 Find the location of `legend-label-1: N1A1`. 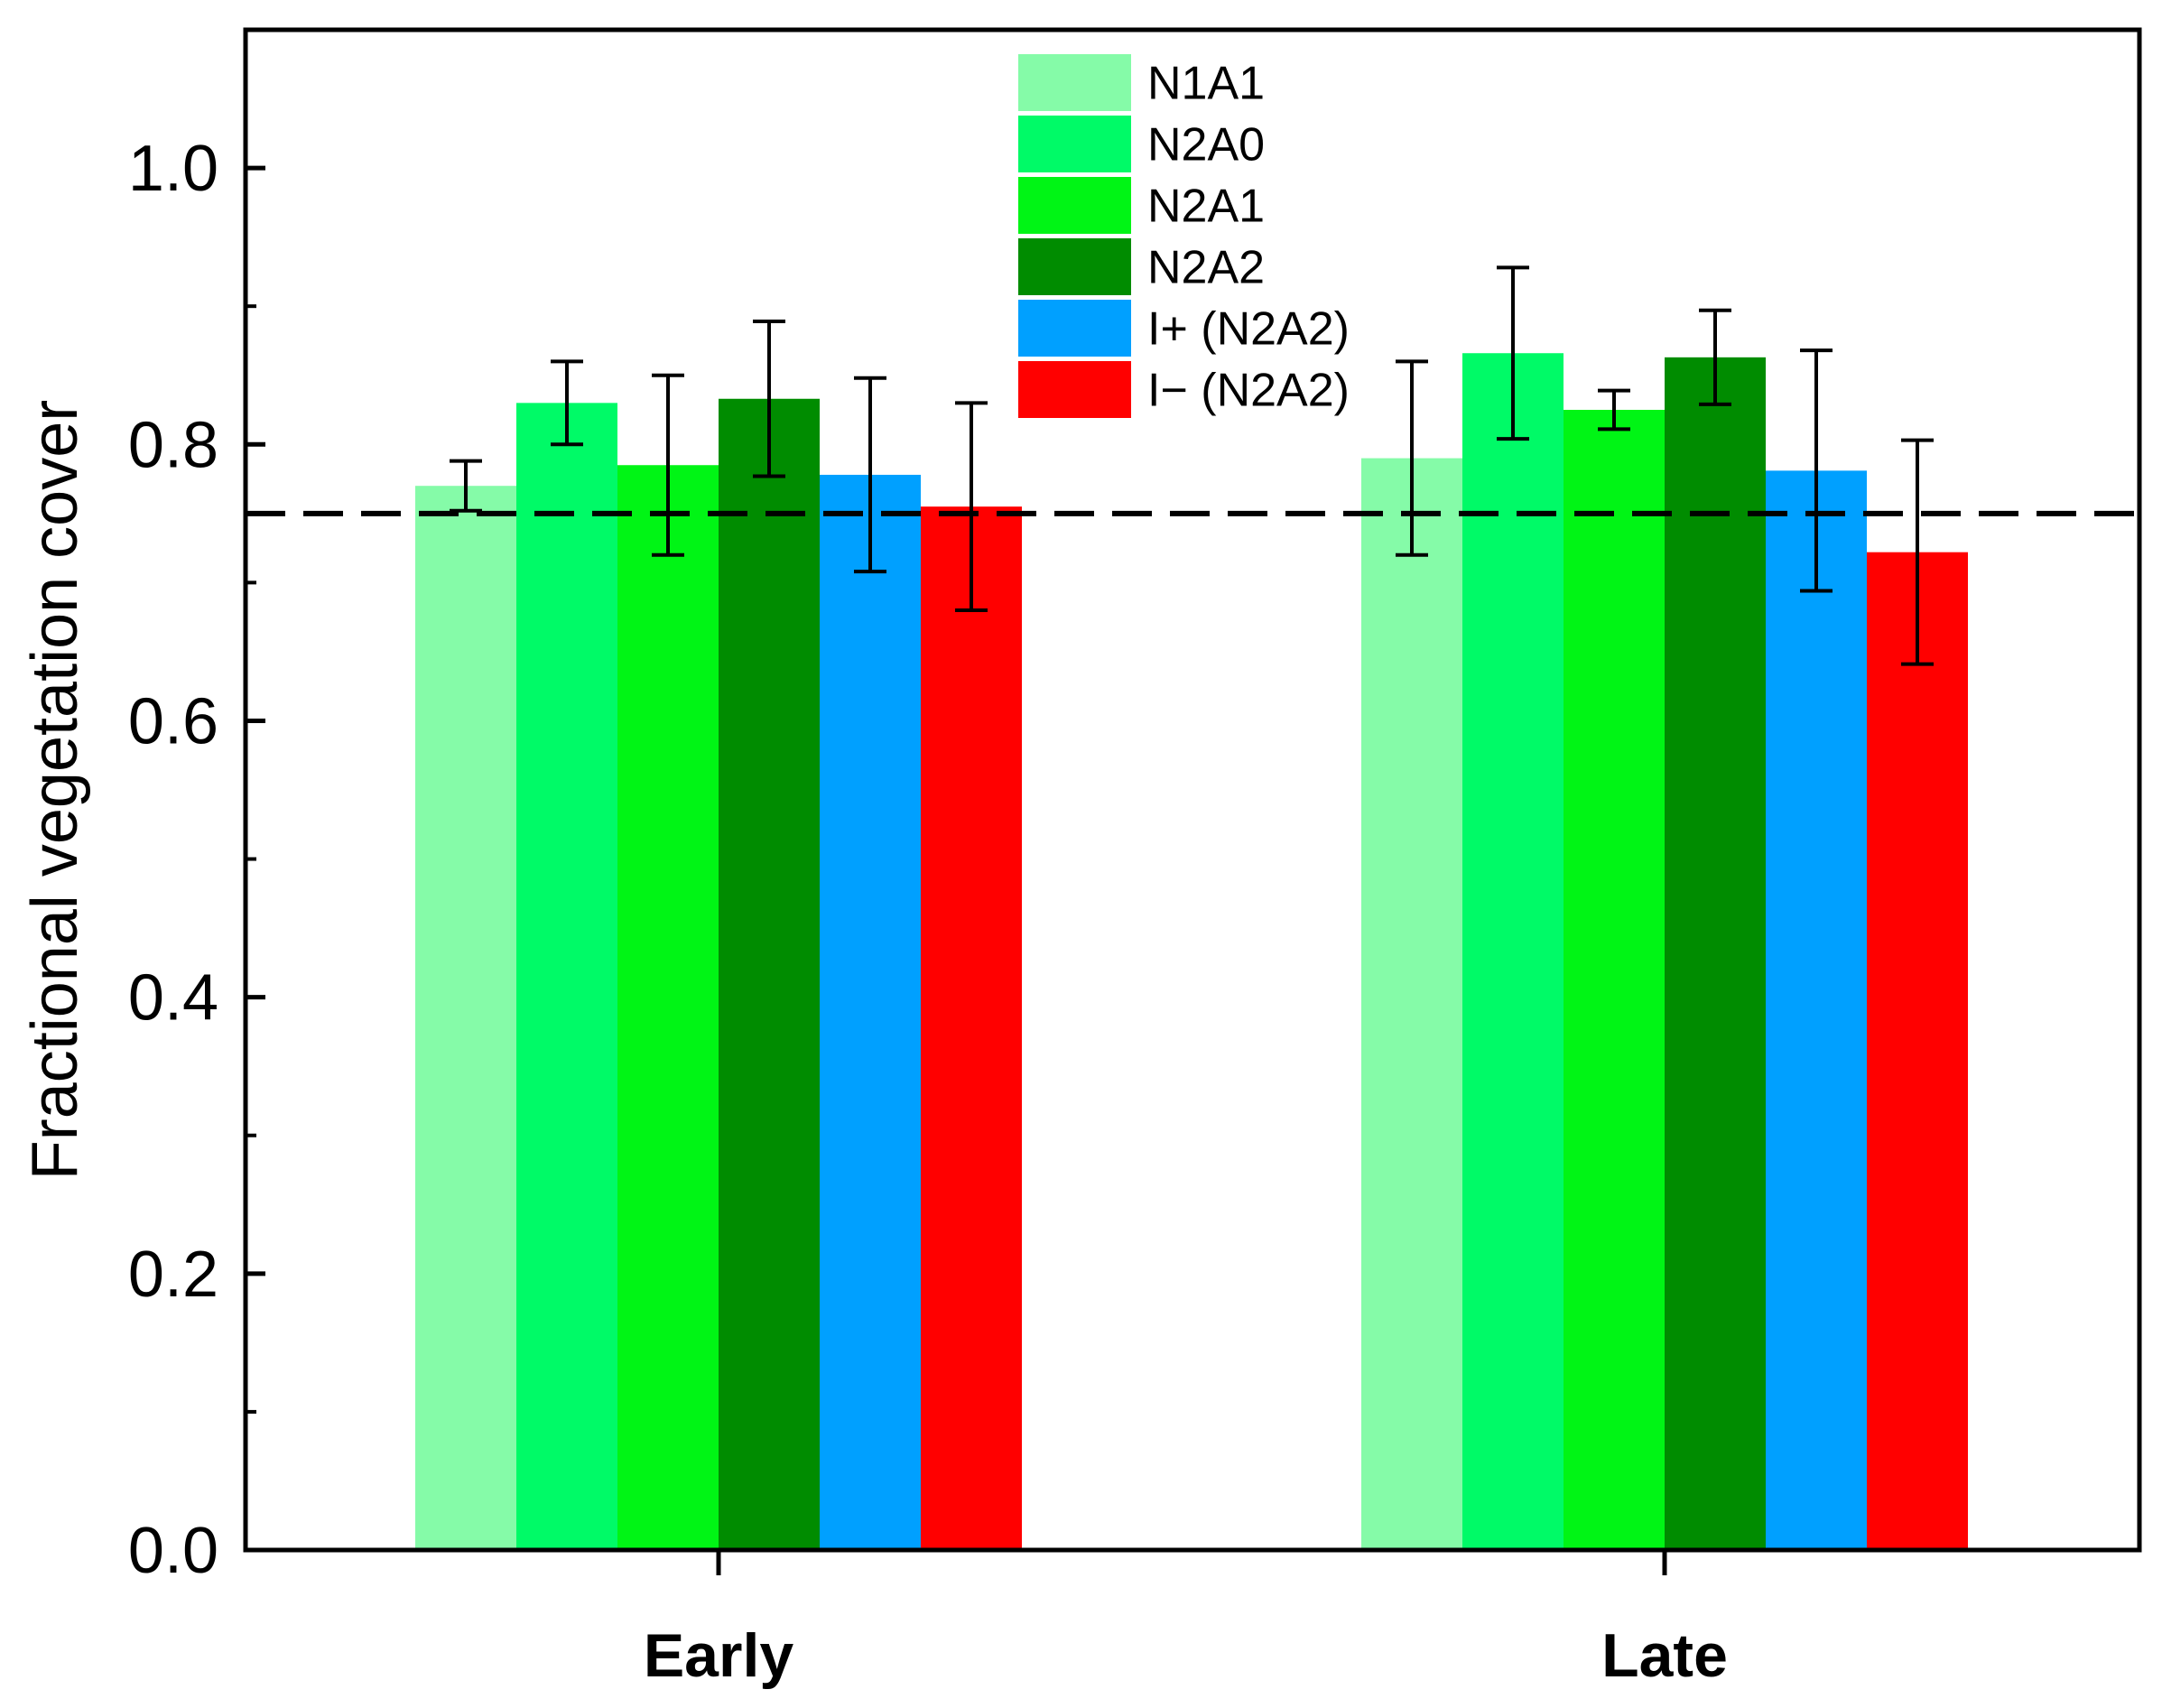

legend-label-1: N1A1 is located at coordinates (1206, 84).